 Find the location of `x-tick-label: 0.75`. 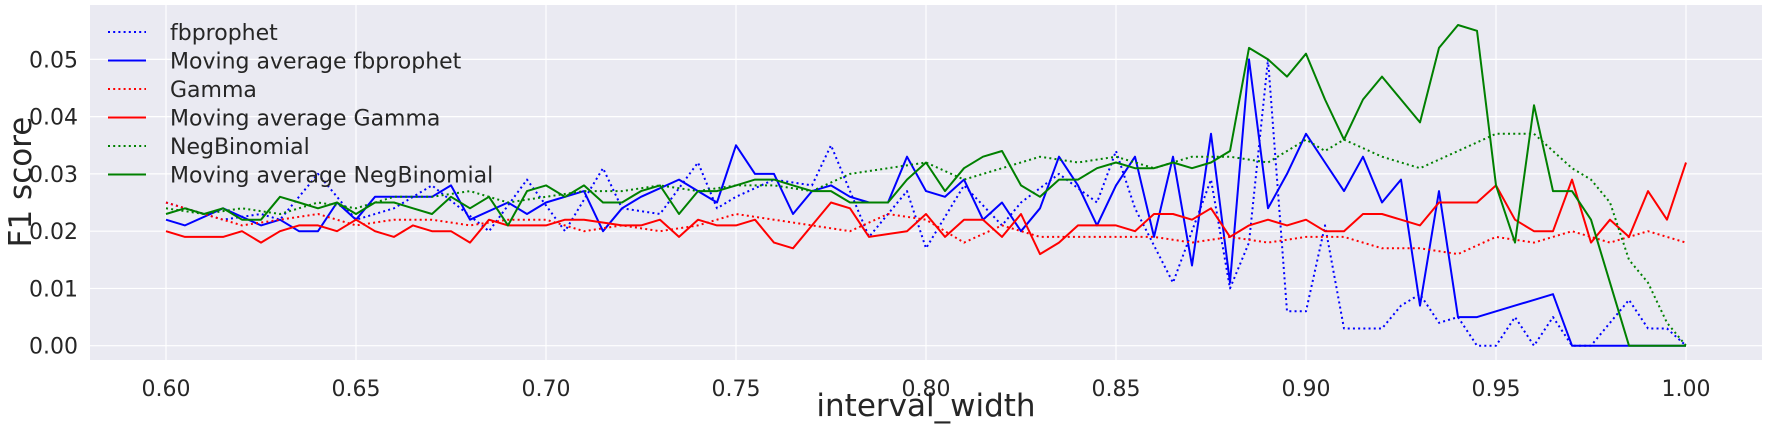

x-tick-label: 0.75 is located at coordinates (736, 389).